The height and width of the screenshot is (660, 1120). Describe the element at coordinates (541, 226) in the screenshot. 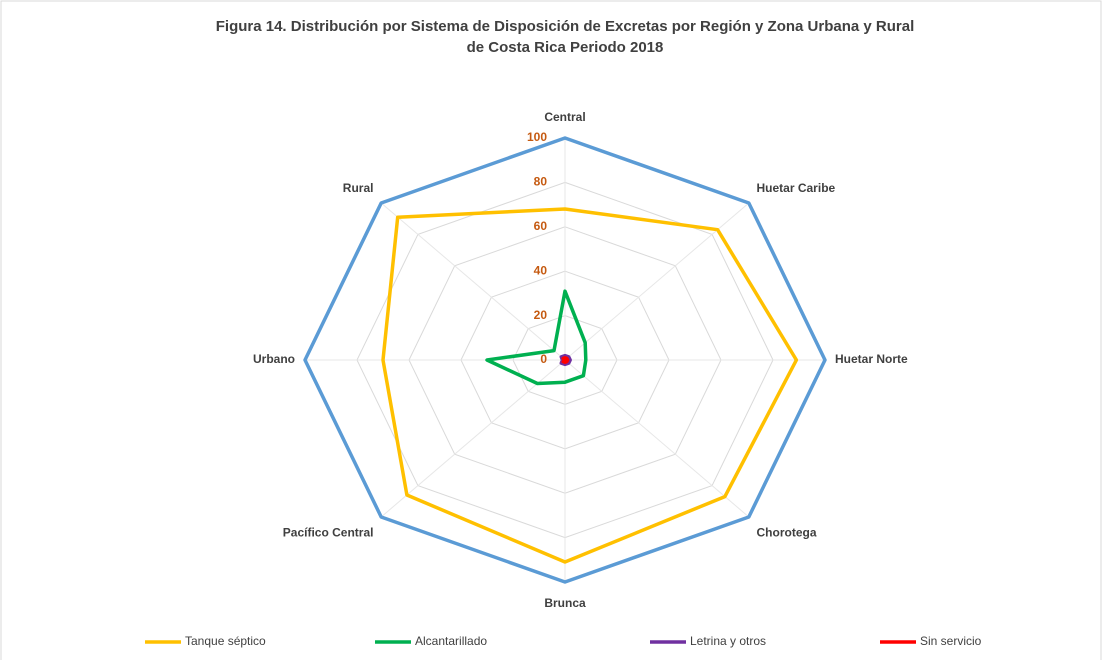

I see `tick-label: 60` at that location.